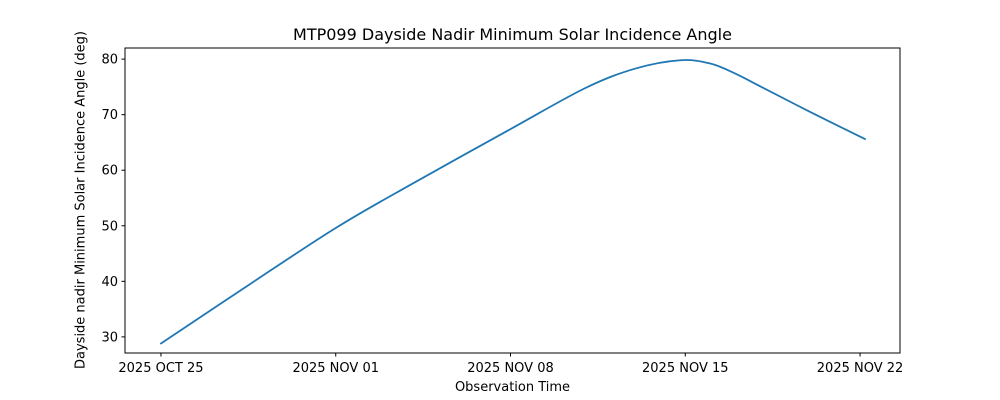  Describe the element at coordinates (109, 337) in the screenshot. I see `y-tick-label: 30` at that location.